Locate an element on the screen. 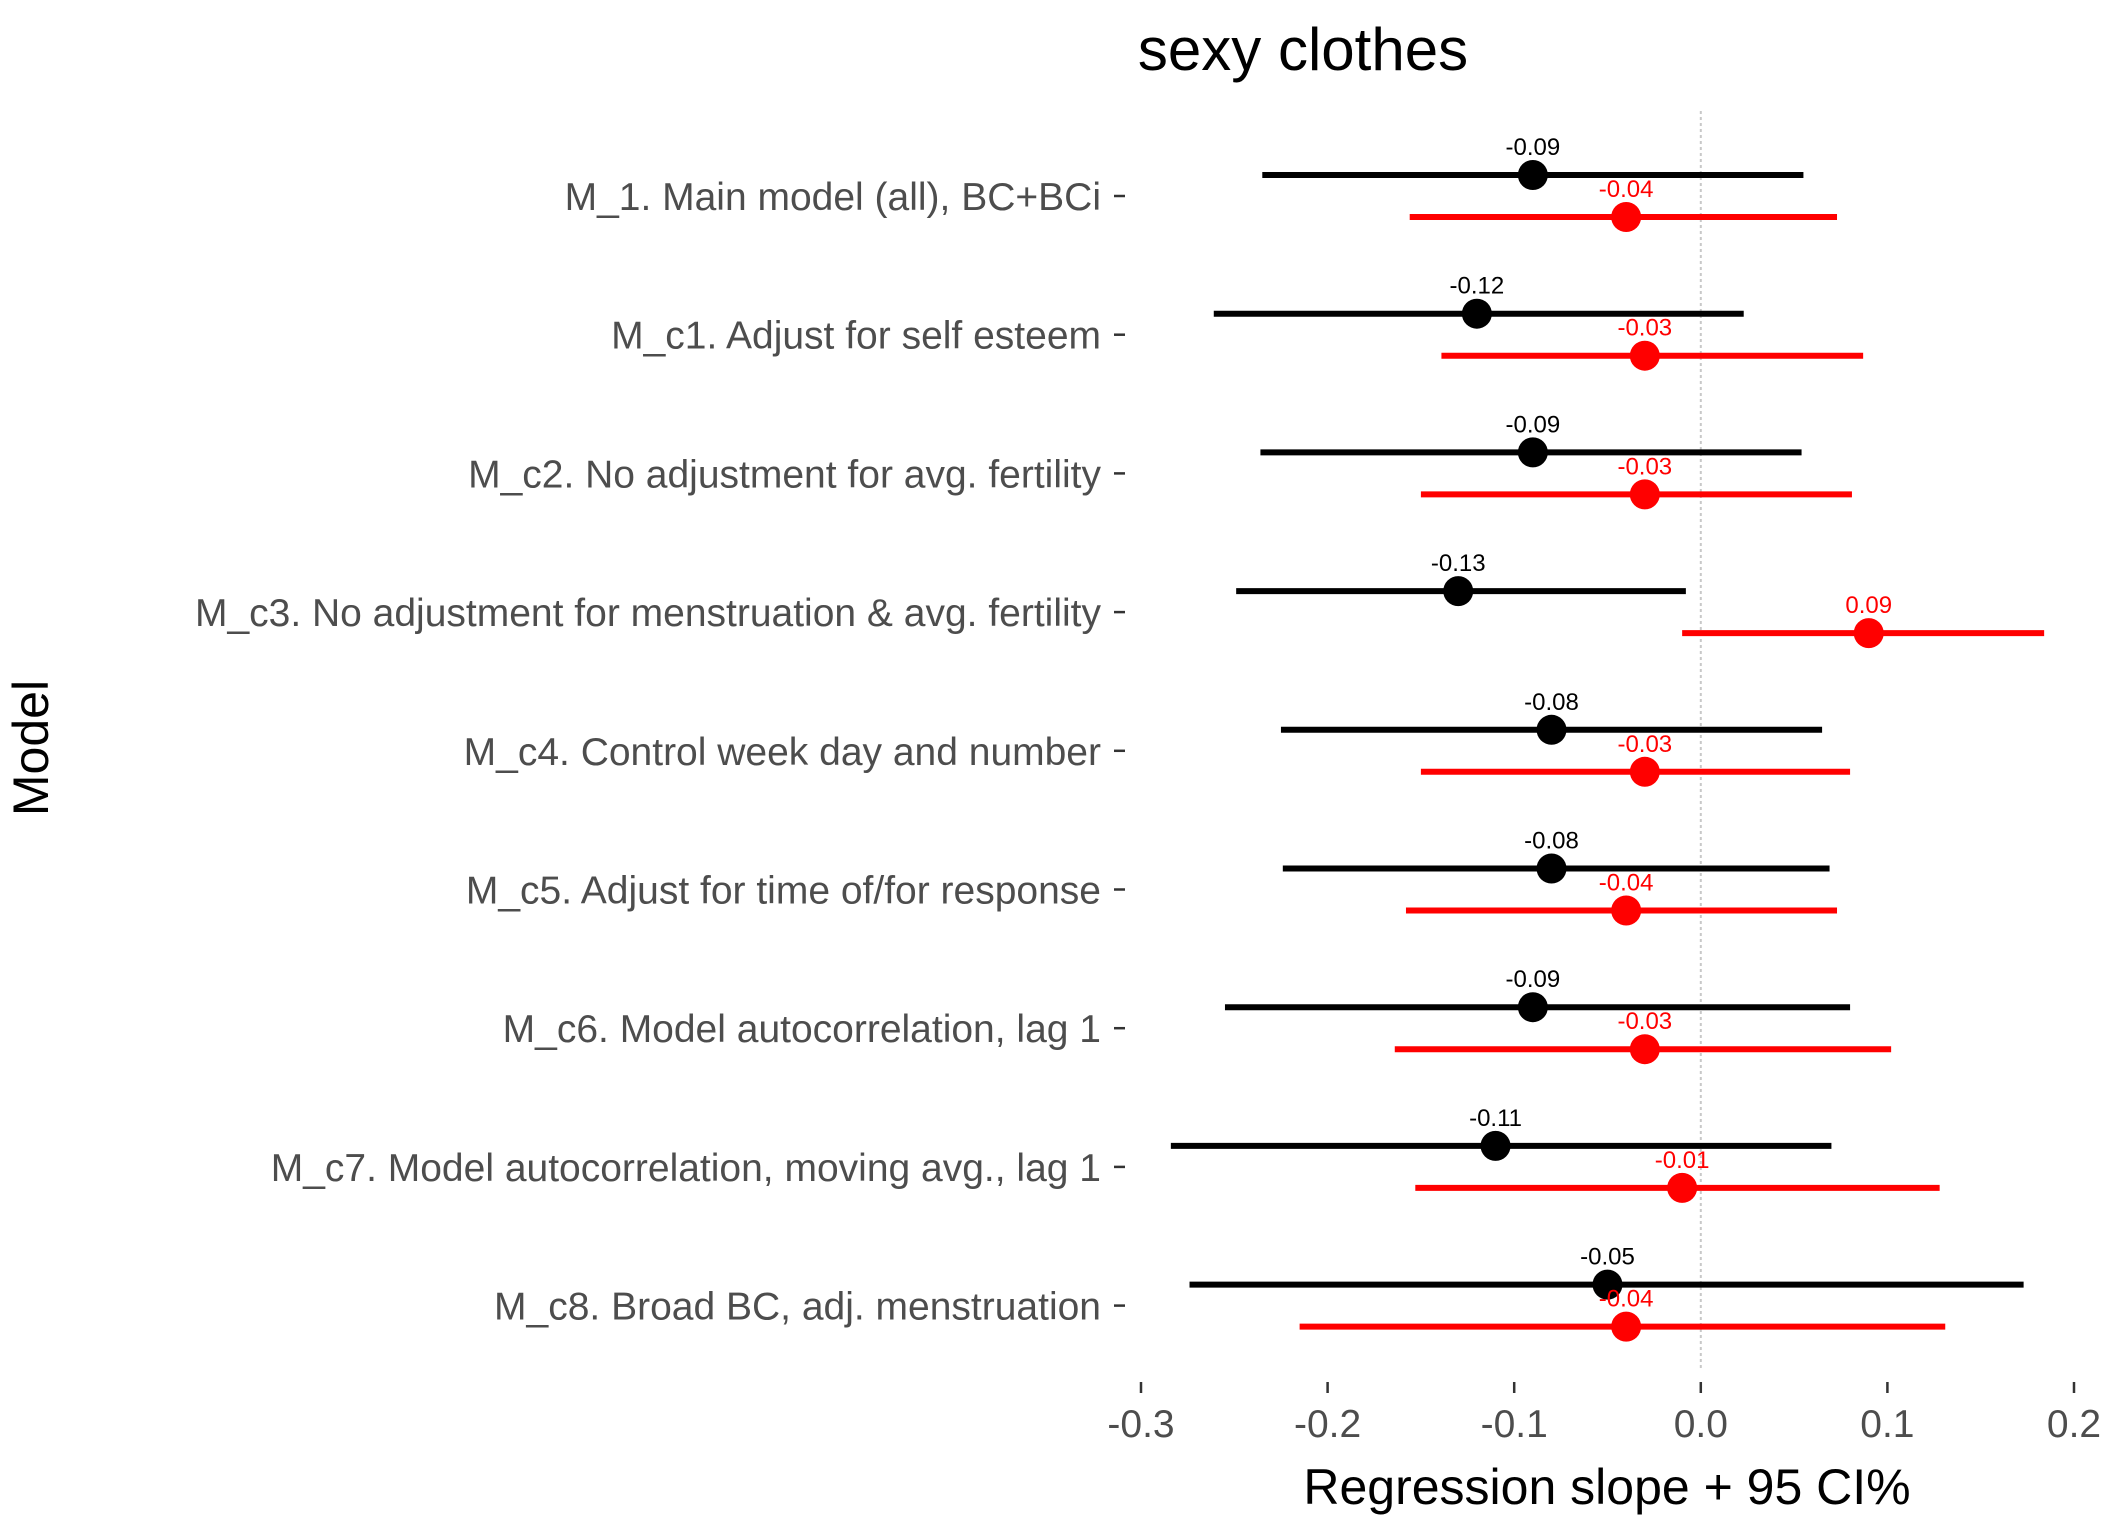 Image resolution: width=2112 pixels, height=1536 pixels. x-tick-label: -0.1 is located at coordinates (1514, 1424).